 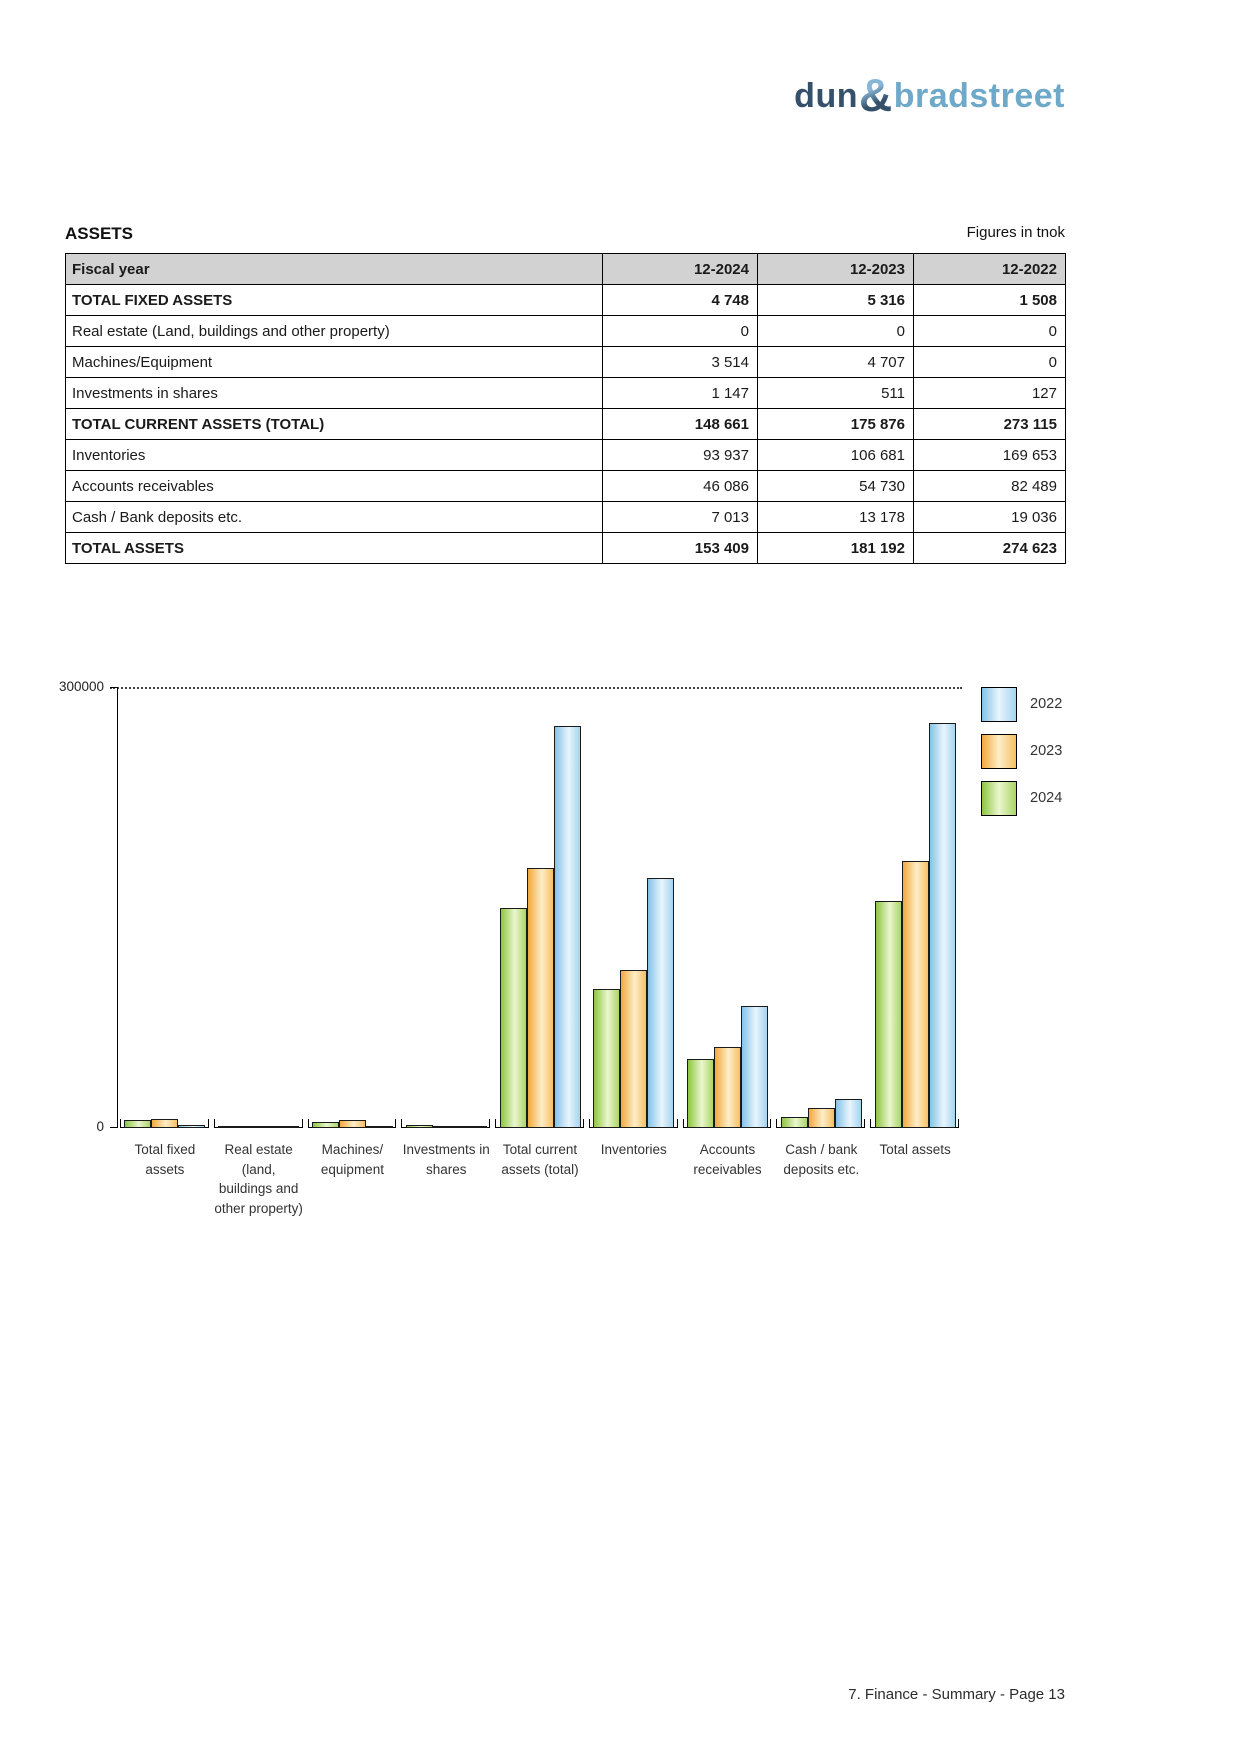 What do you see at coordinates (1046, 798) in the screenshot?
I see `legend-label-2024: 2024` at bounding box center [1046, 798].